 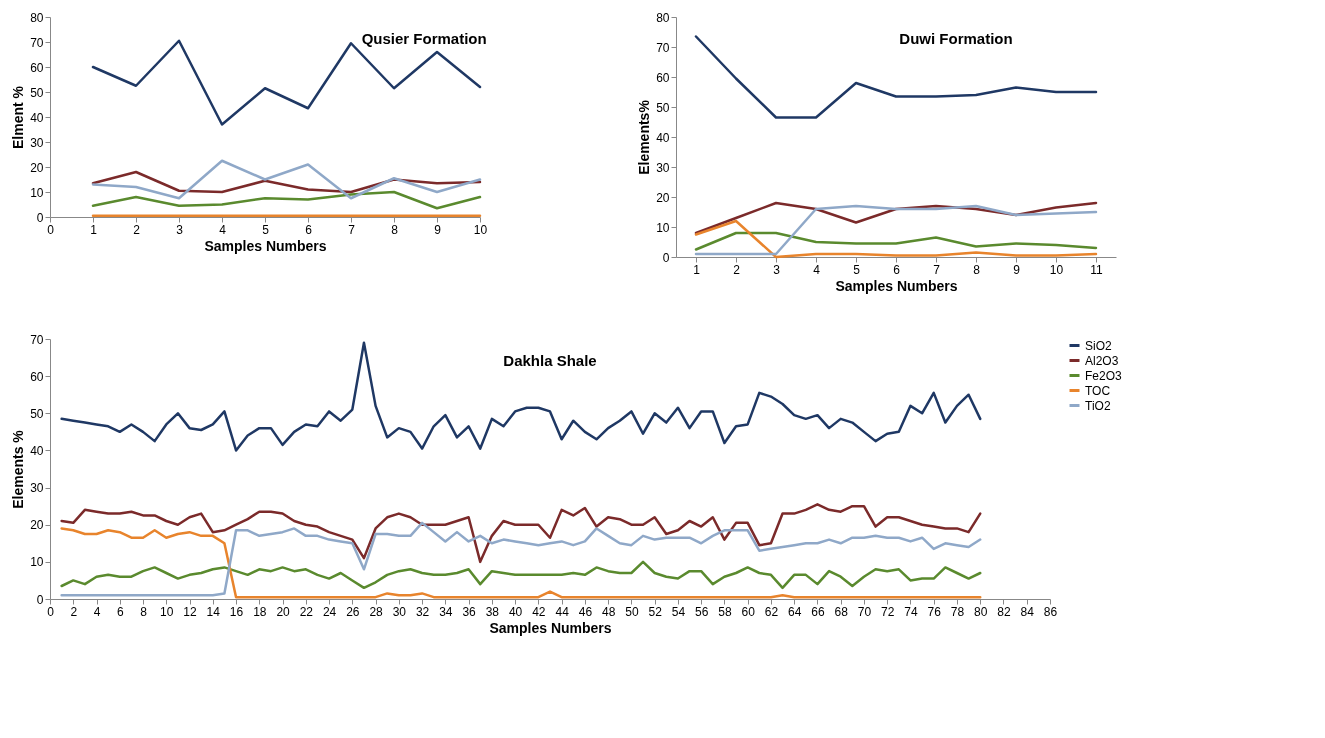 What do you see at coordinates (424, 38) in the screenshot?
I see `text: Qusier Formation` at bounding box center [424, 38].